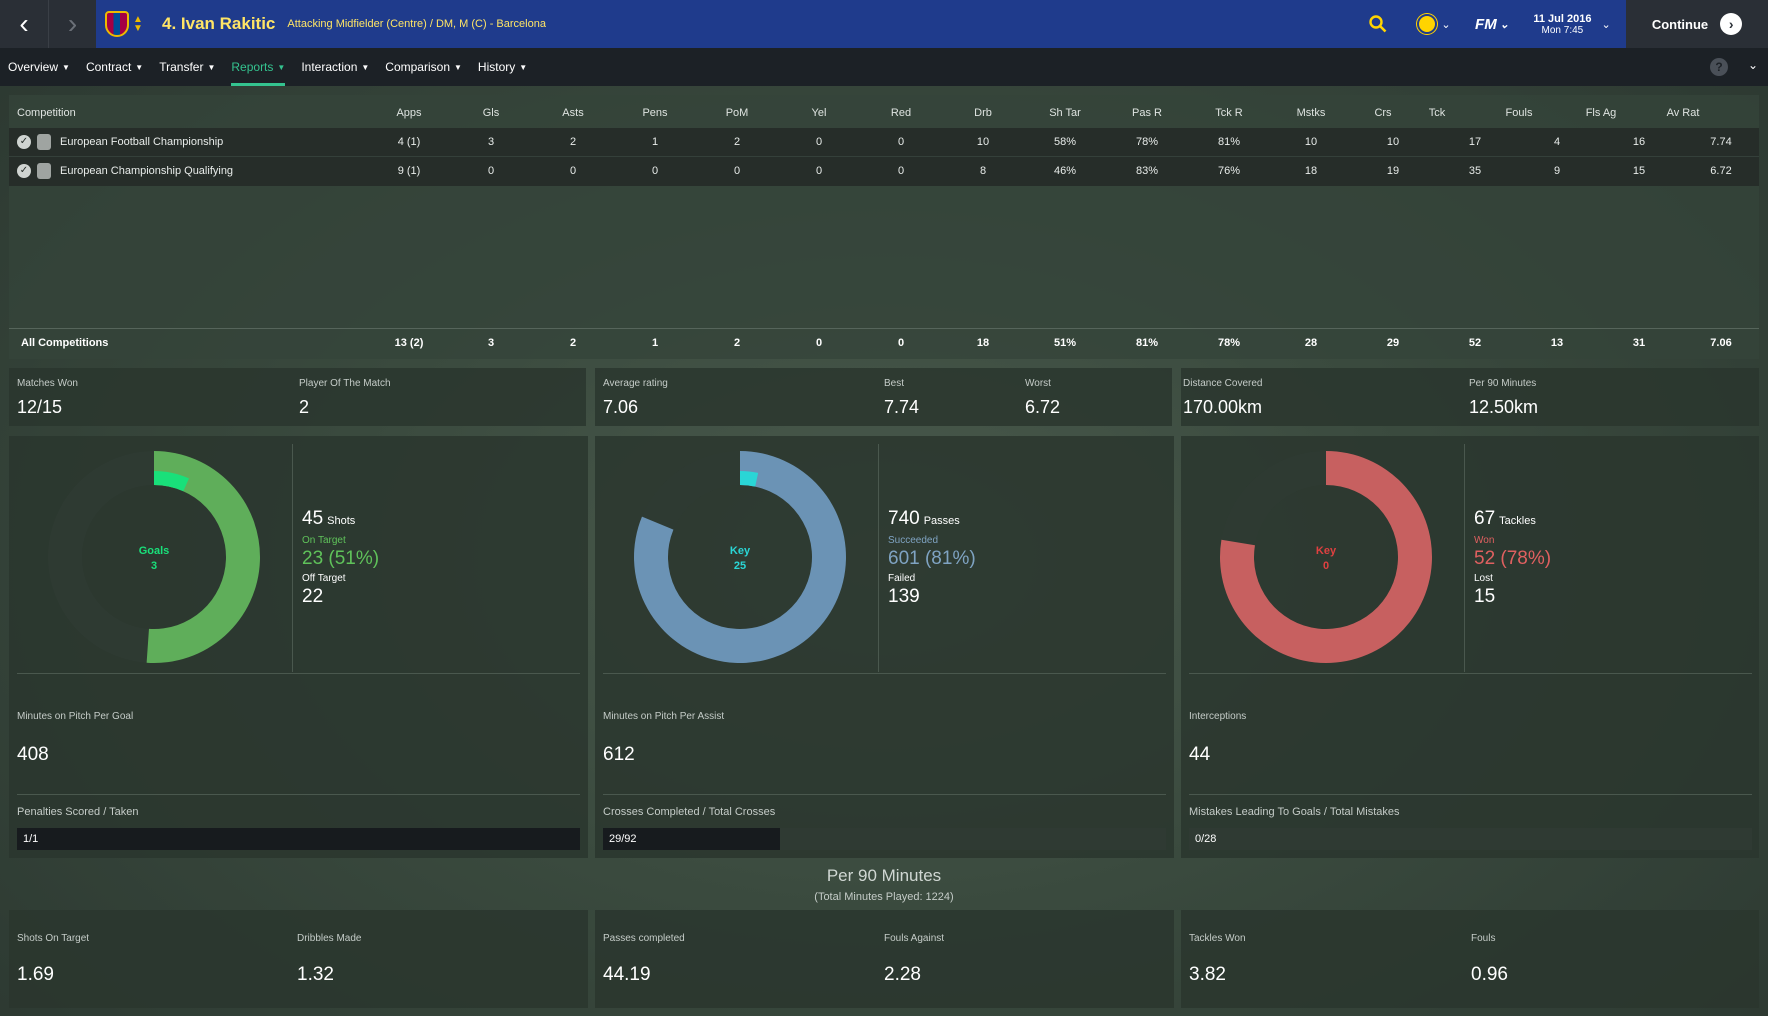 This screenshot has height=1016, width=1768. What do you see at coordinates (315, 974) in the screenshot?
I see `dribbles-made-value: 1.32` at bounding box center [315, 974].